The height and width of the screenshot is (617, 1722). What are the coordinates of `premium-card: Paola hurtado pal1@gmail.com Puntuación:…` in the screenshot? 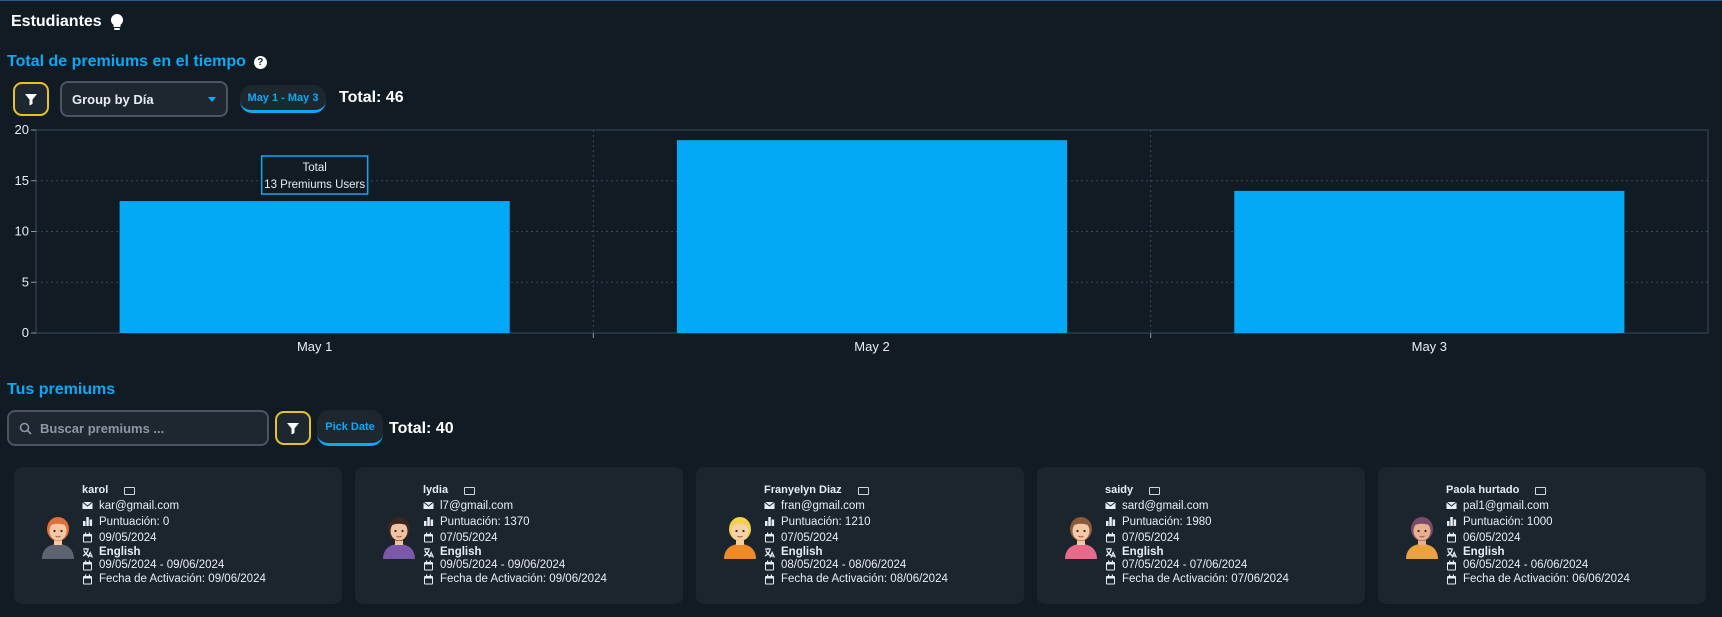 It's located at (1542, 535).